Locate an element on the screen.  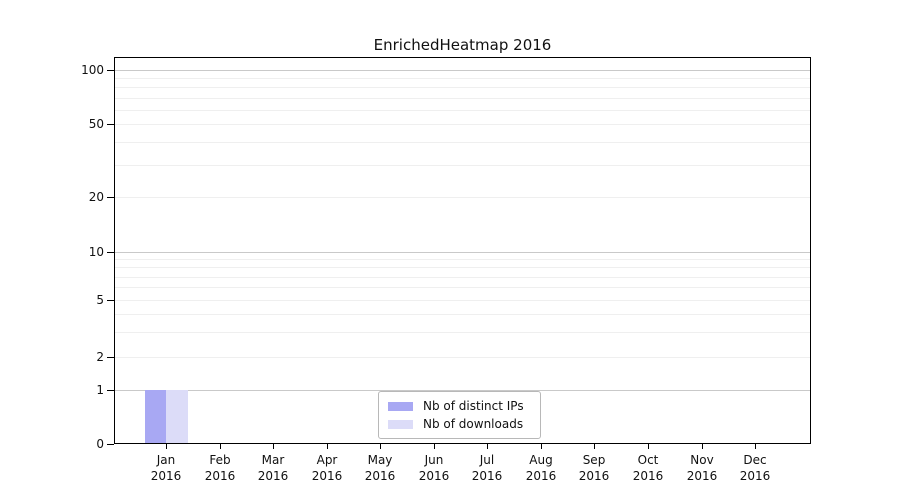
y-tick-label-0: 0 is located at coordinates (100, 444).